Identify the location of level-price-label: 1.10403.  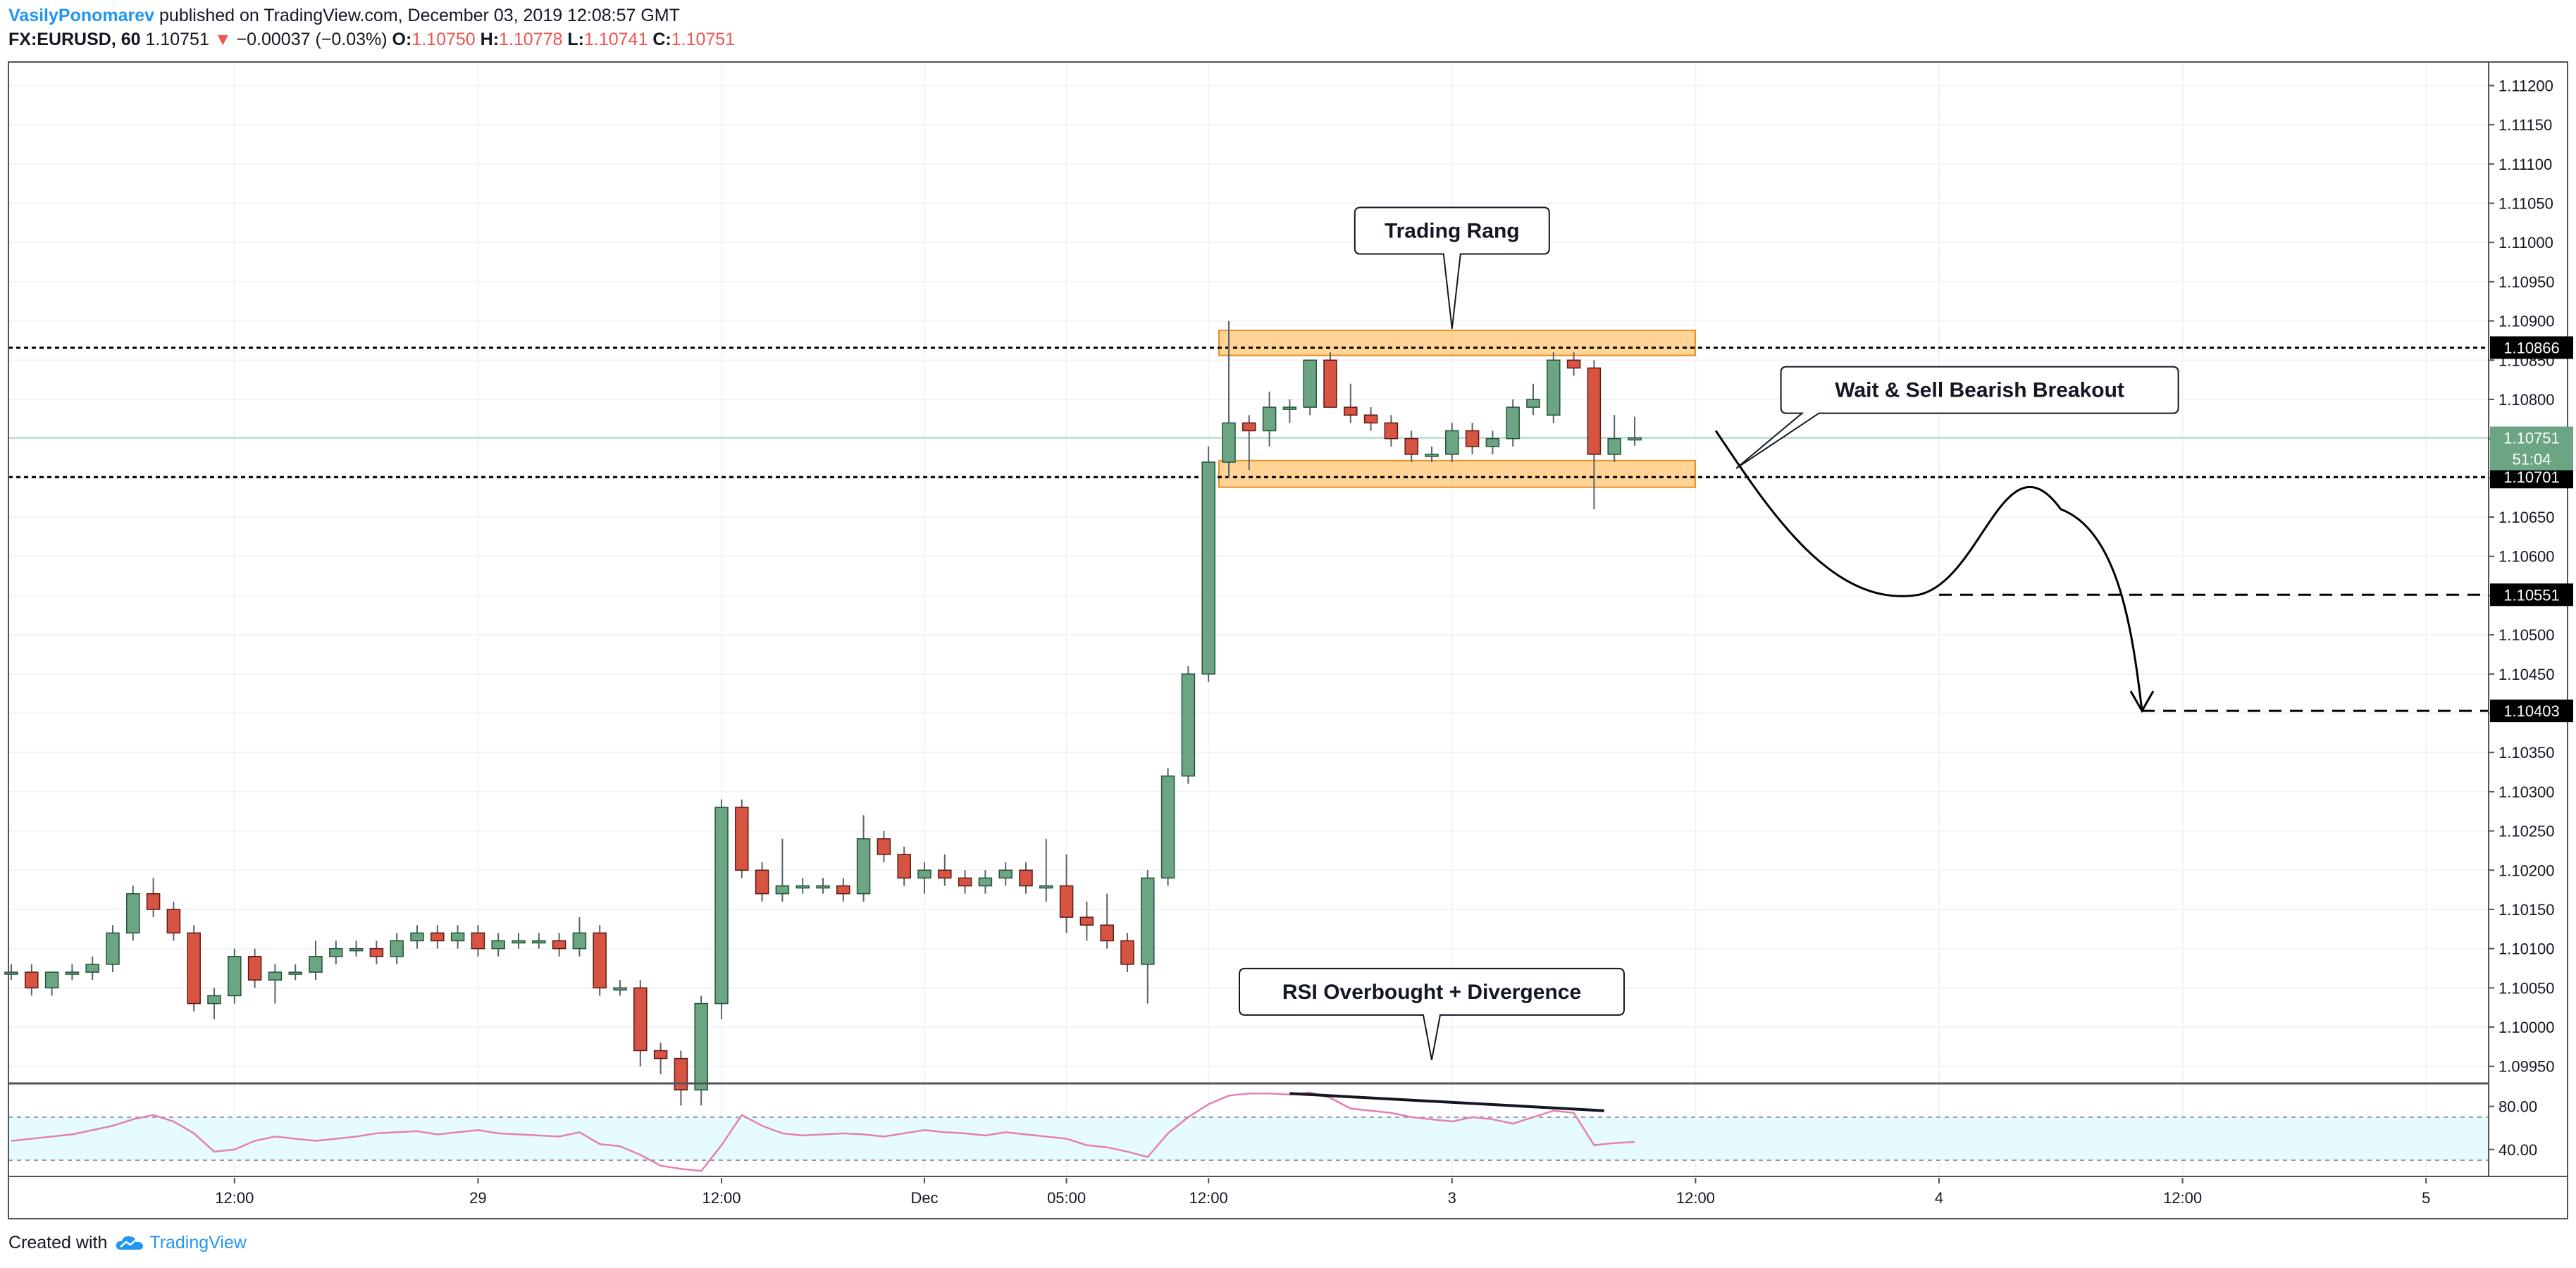
(2531, 711).